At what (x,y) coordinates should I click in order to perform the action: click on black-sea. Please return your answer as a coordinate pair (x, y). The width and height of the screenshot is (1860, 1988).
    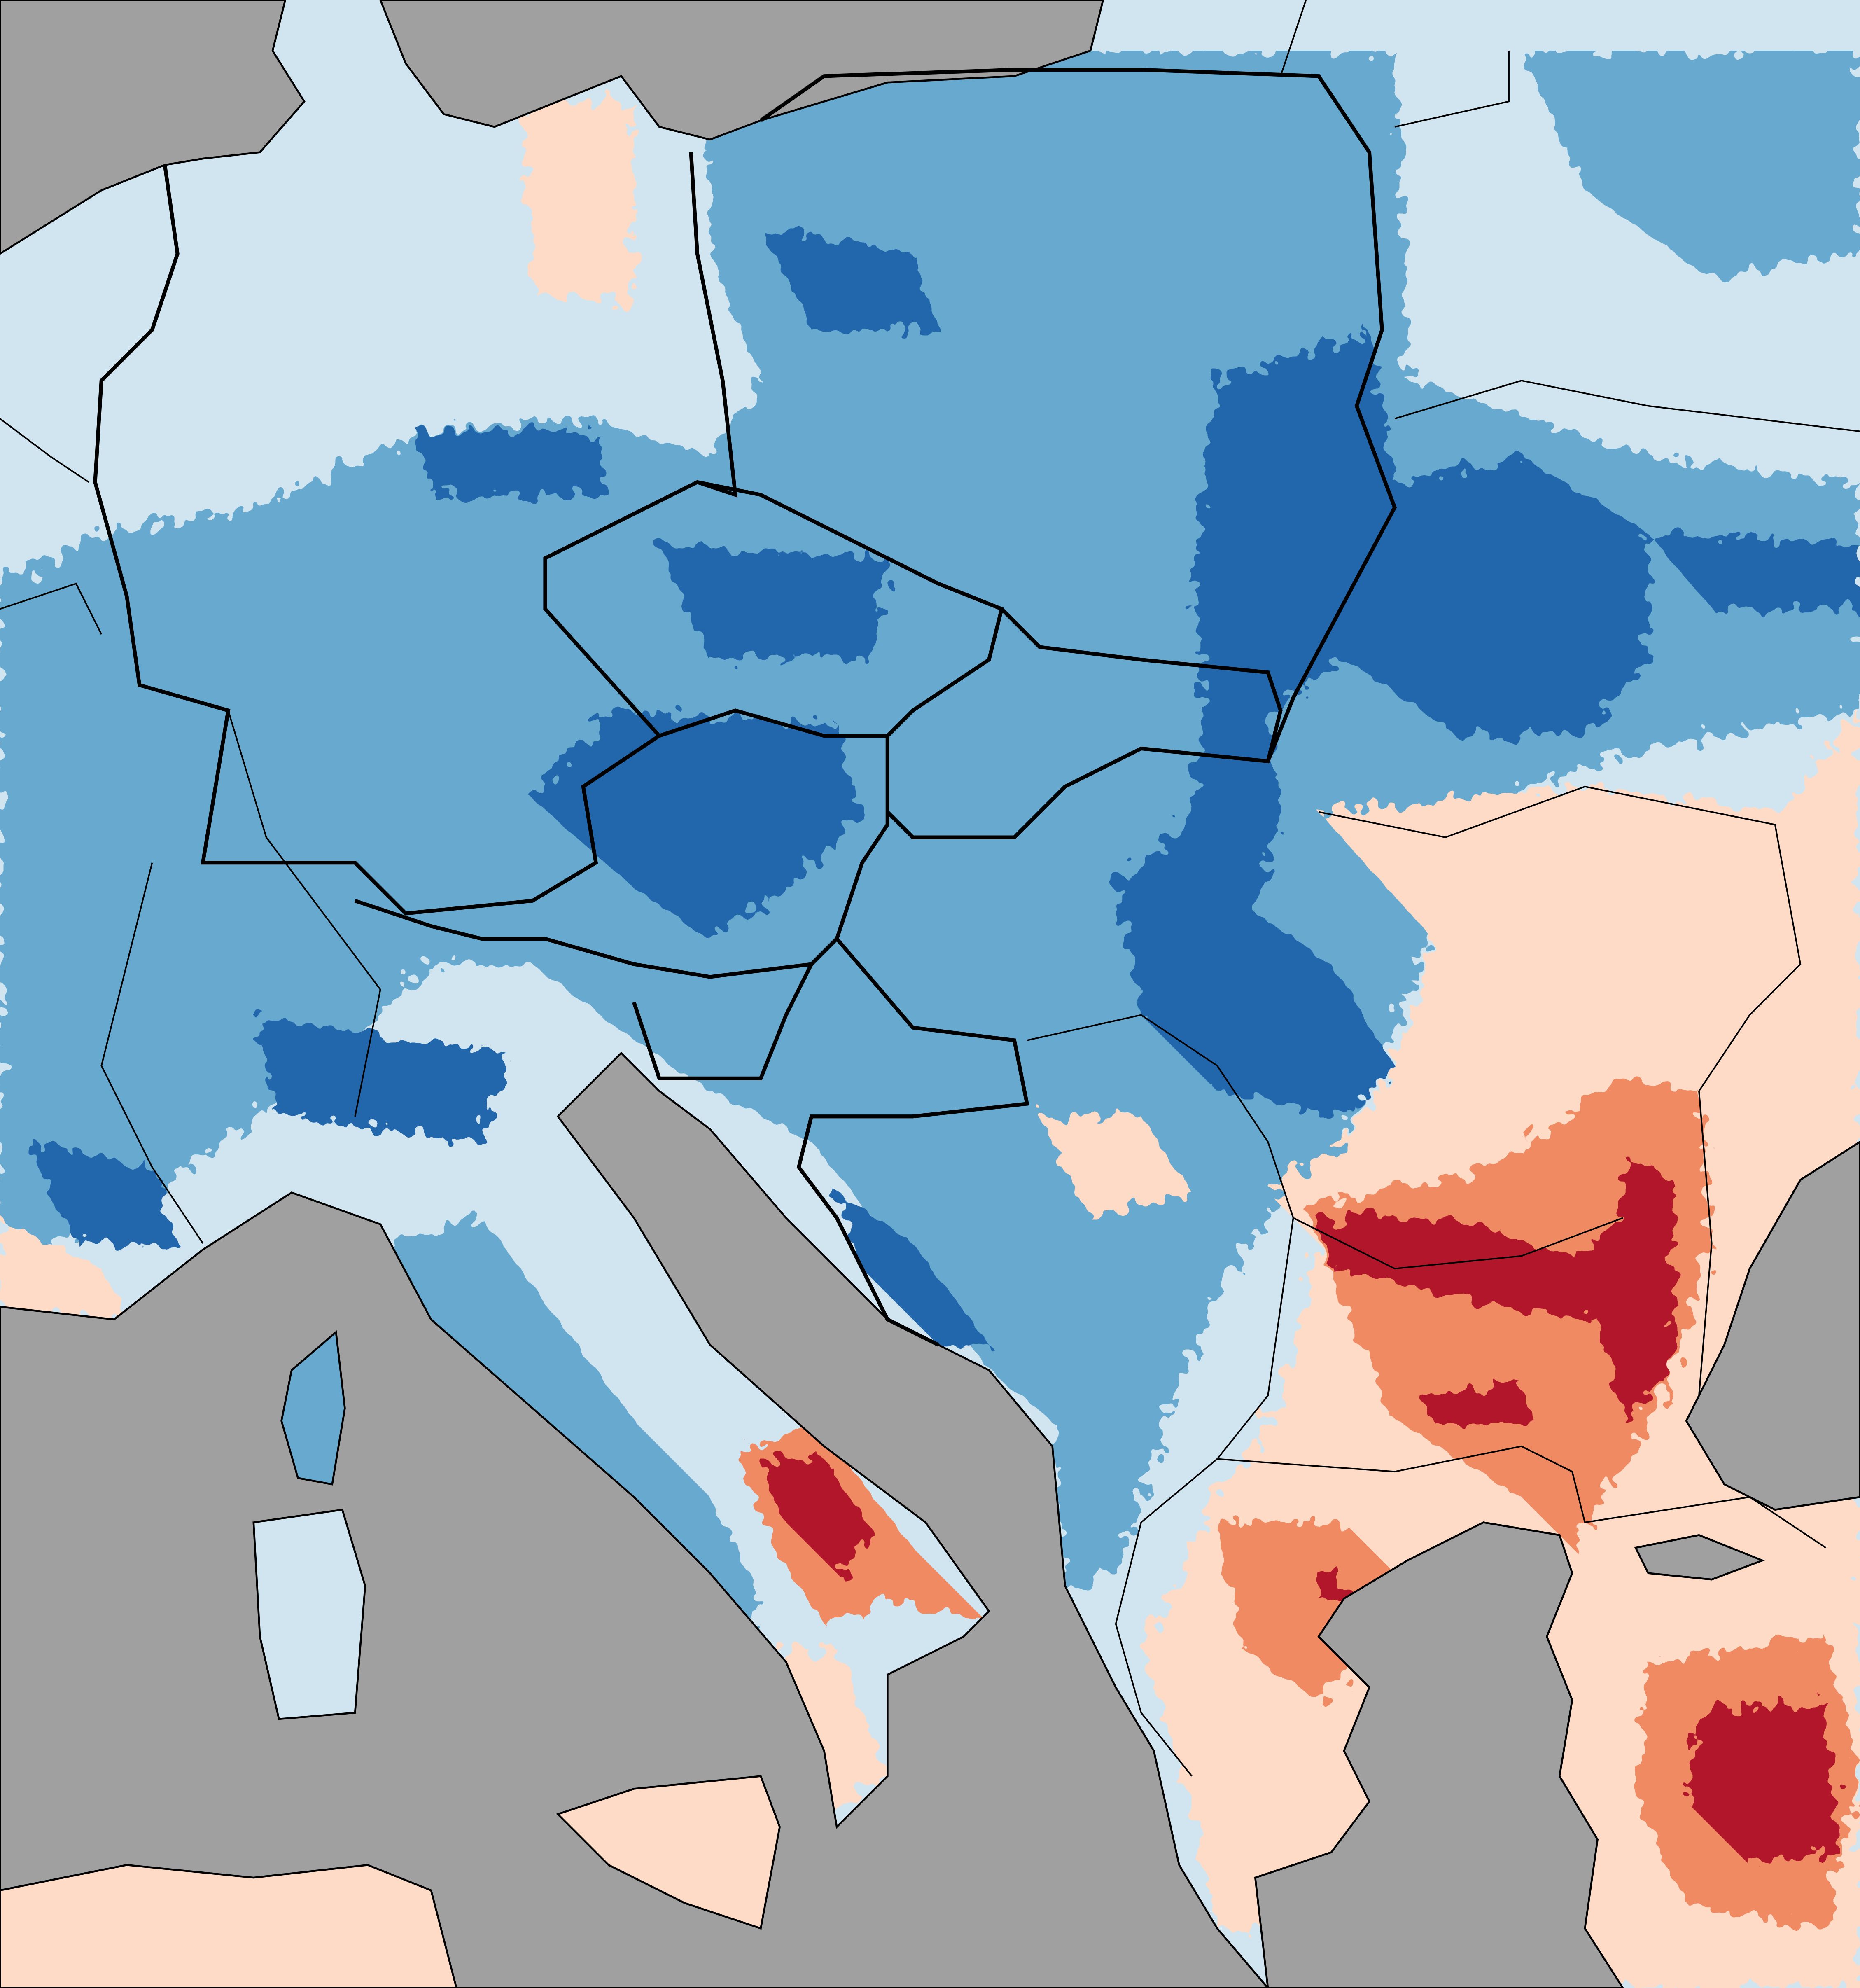
    Looking at the image, I should click on (1772, 1326).